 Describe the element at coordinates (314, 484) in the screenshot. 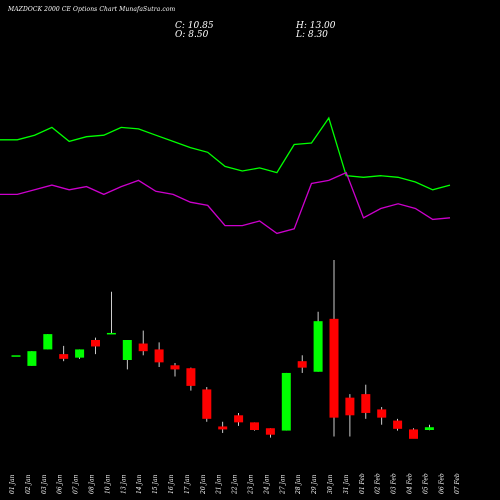

I see `x-tick-label: 29 Jan` at that location.